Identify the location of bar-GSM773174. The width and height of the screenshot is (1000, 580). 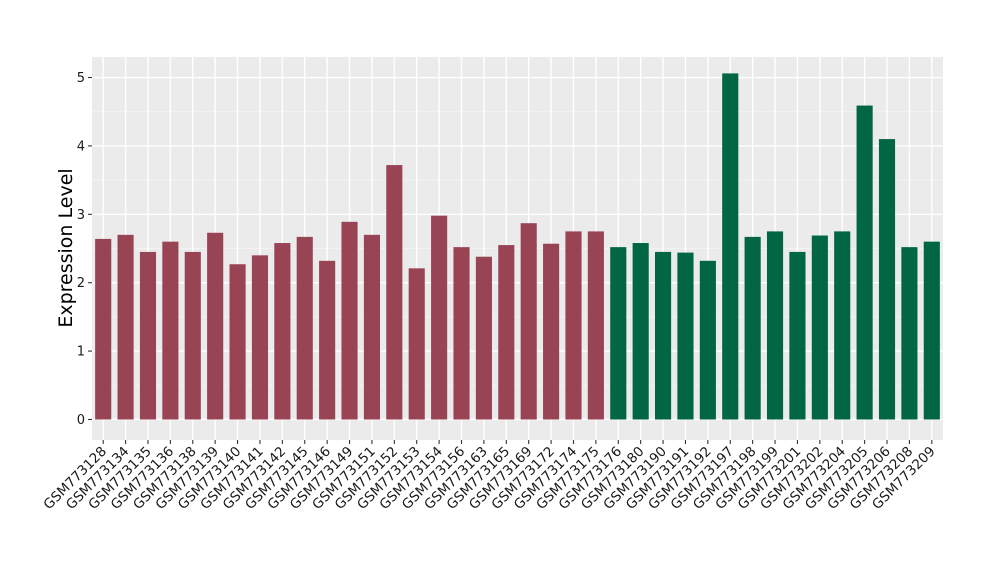
(573, 325).